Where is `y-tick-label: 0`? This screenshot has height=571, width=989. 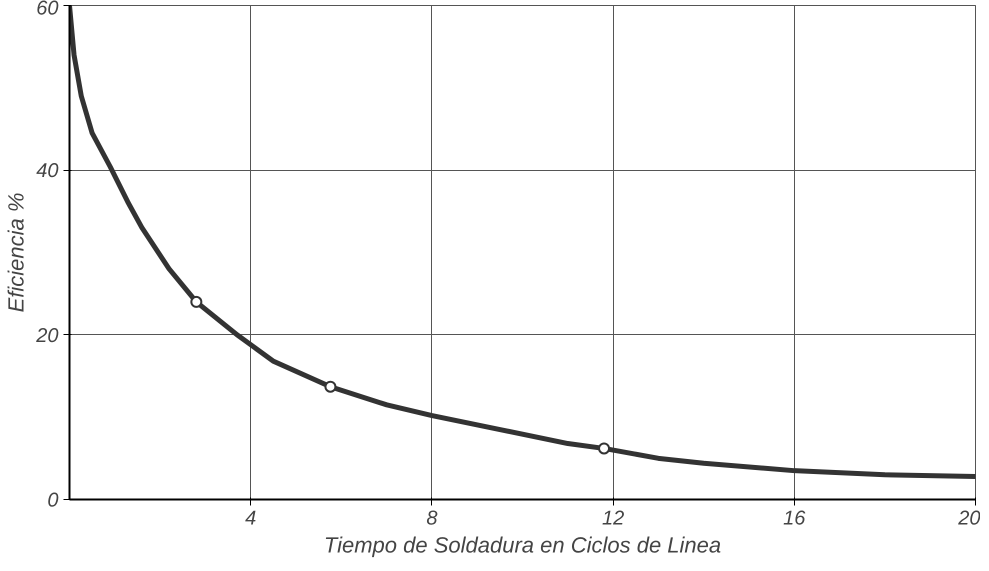 y-tick-label: 0 is located at coordinates (52, 501).